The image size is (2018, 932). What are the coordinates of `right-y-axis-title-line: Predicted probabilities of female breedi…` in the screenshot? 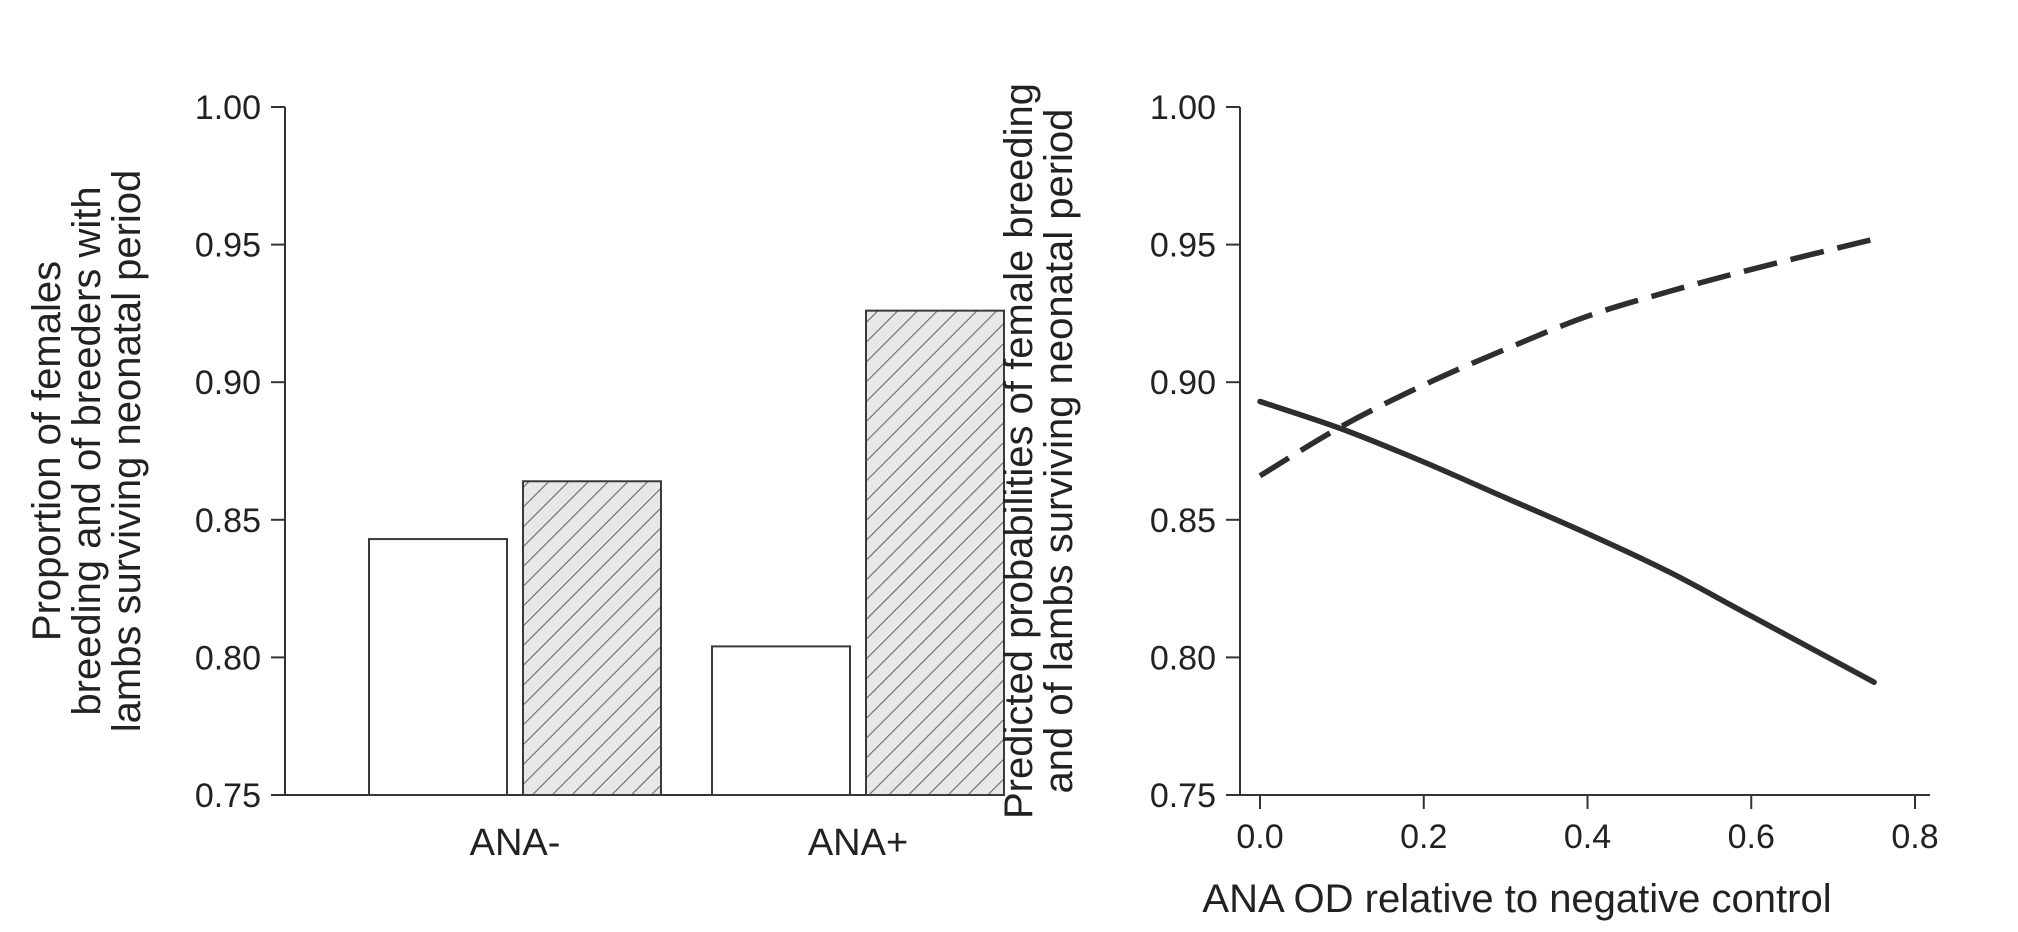 It's located at (1019, 451).